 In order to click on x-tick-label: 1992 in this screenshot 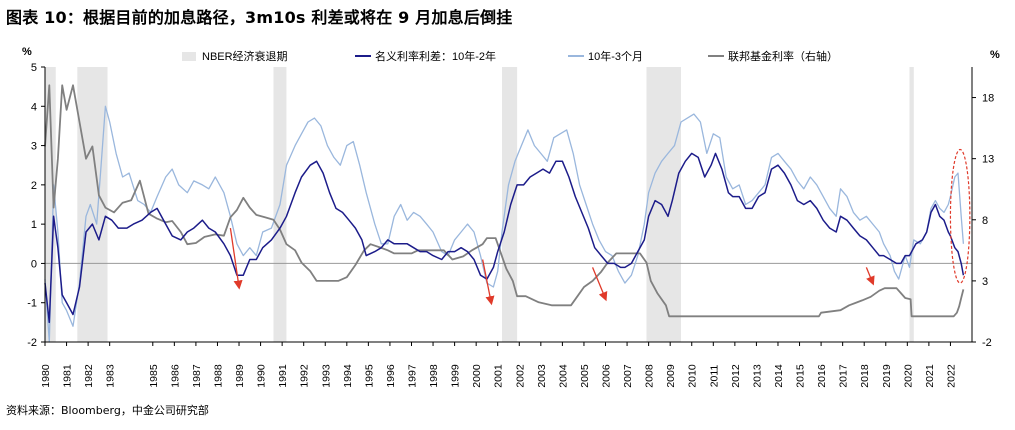, I will do `click(305, 376)`.